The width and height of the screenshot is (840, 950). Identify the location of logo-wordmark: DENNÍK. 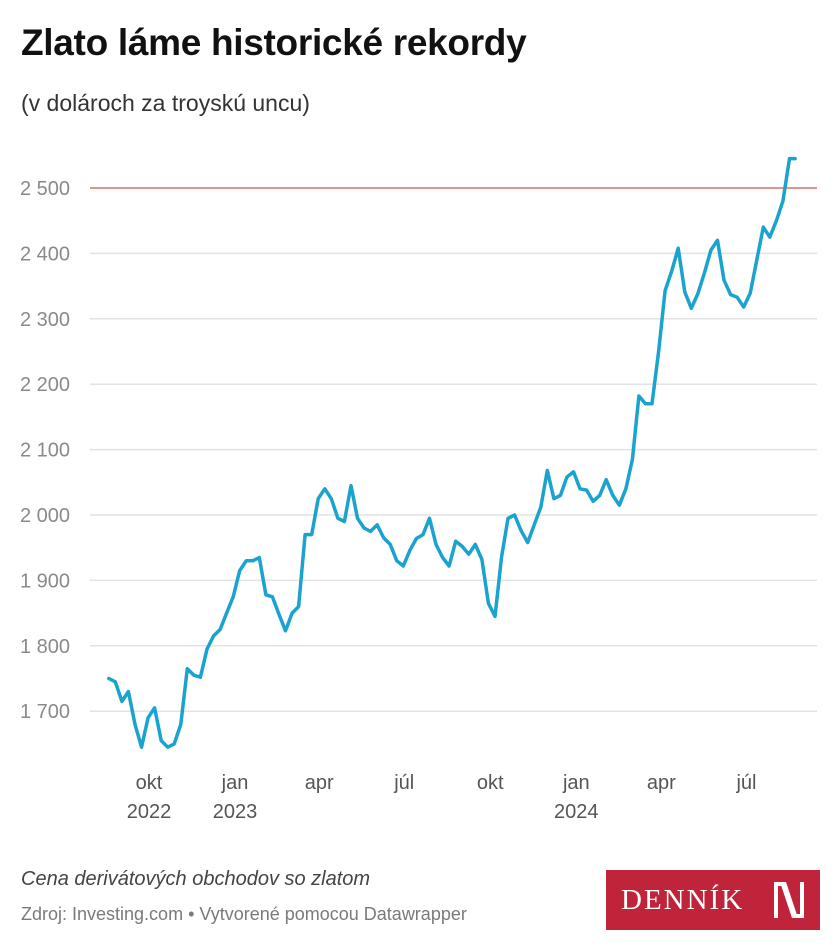
(683, 900).